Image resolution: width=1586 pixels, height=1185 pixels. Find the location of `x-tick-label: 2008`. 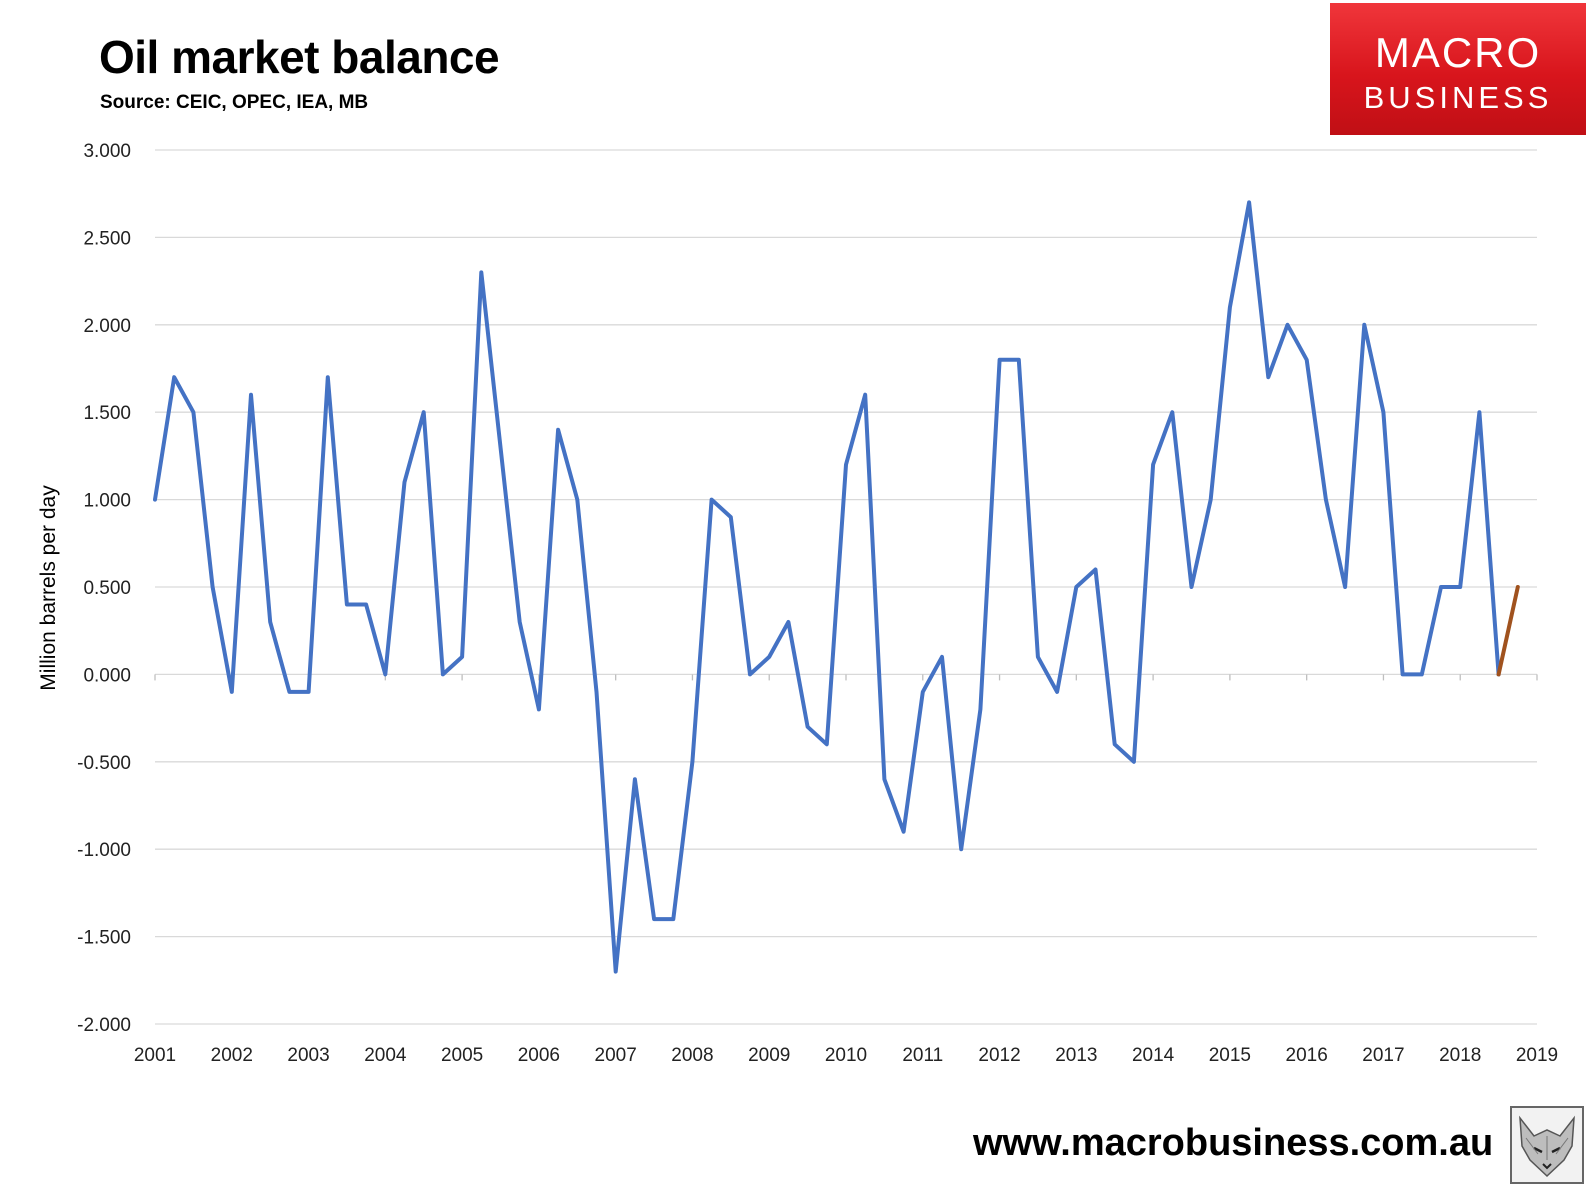

x-tick-label: 2008 is located at coordinates (692, 1055).